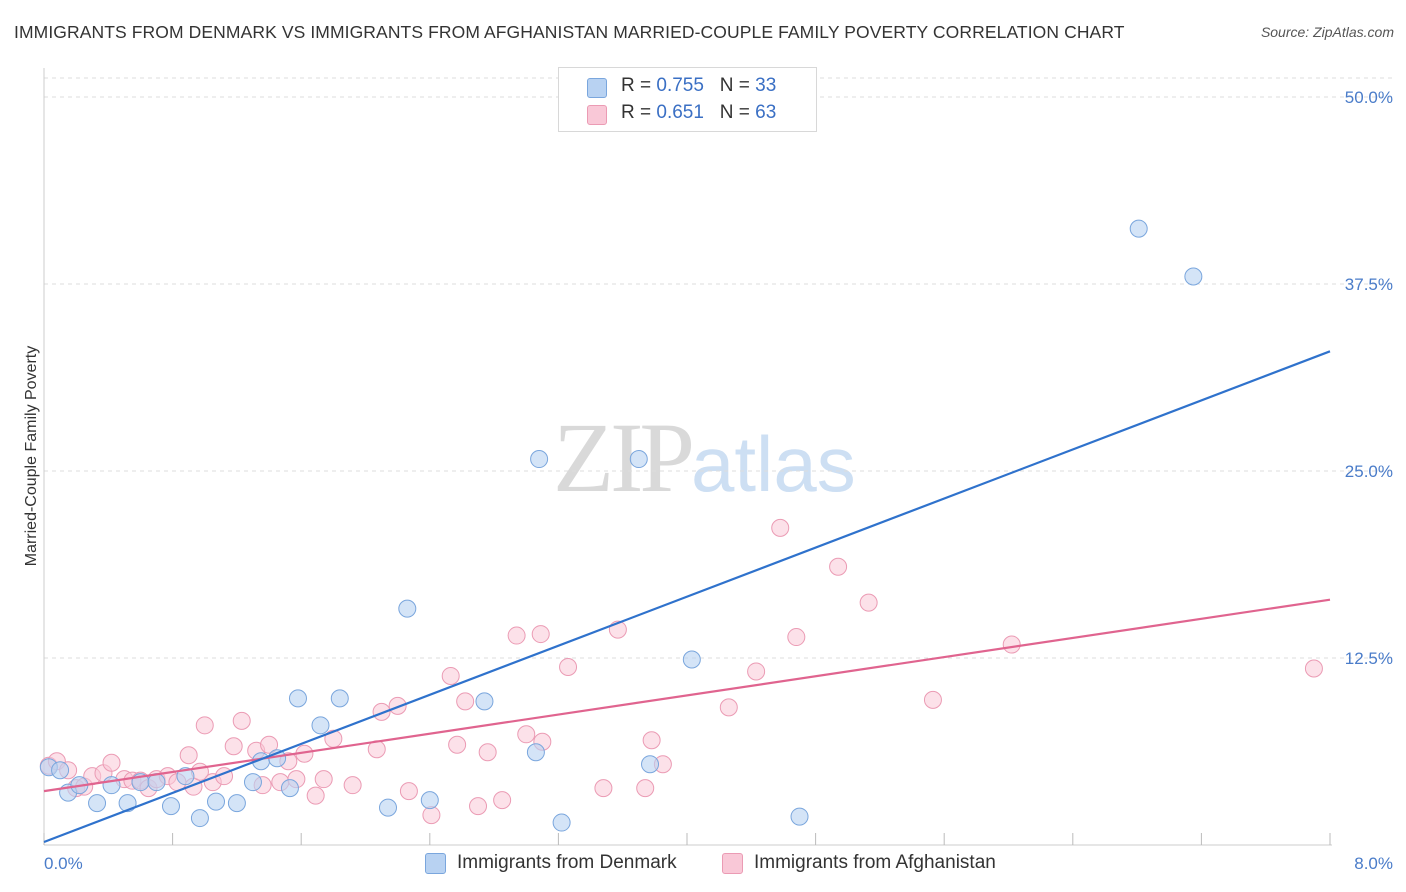 The width and height of the screenshot is (1406, 892). I want to click on x-tick-labels: 0.0% 8.0%, so click(718, 863).